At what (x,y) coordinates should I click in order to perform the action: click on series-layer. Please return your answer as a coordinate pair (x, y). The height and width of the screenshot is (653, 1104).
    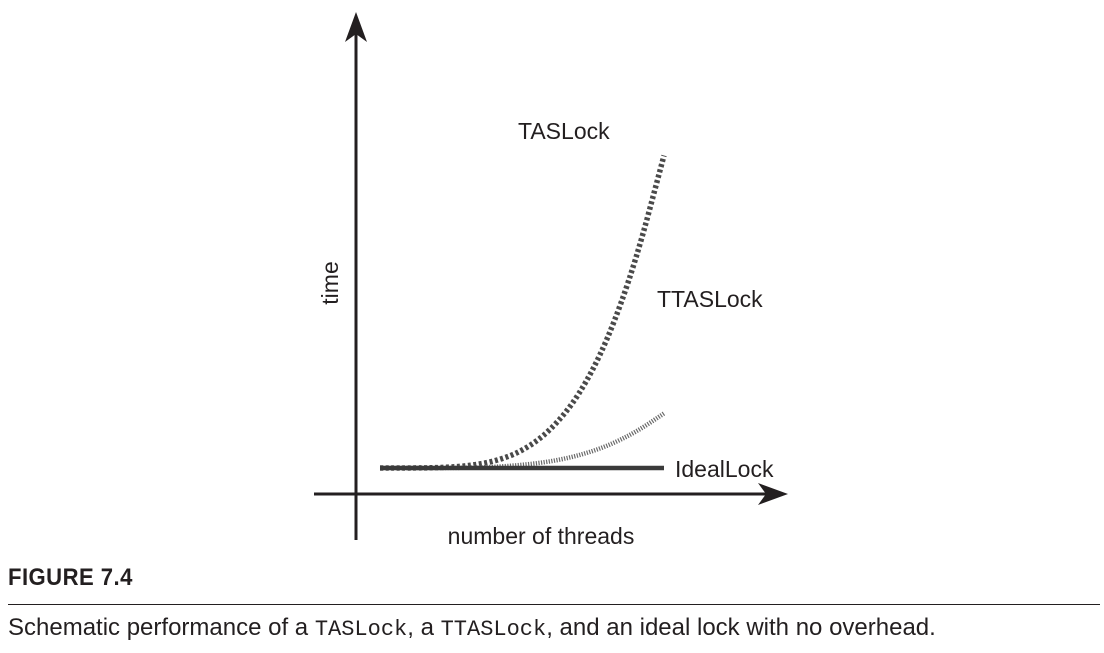
    Looking at the image, I should click on (523, 312).